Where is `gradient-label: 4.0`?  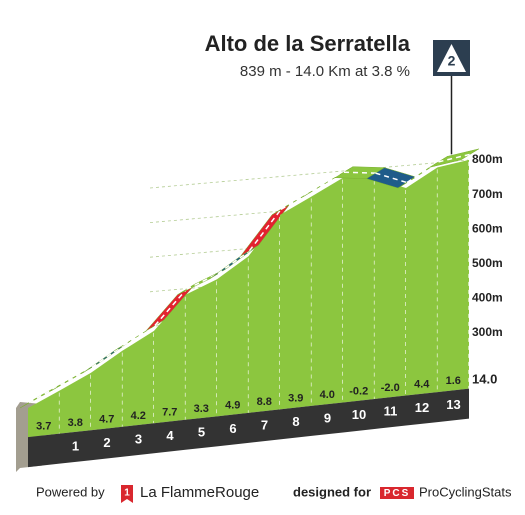
gradient-label: 4.0 is located at coordinates (327, 395).